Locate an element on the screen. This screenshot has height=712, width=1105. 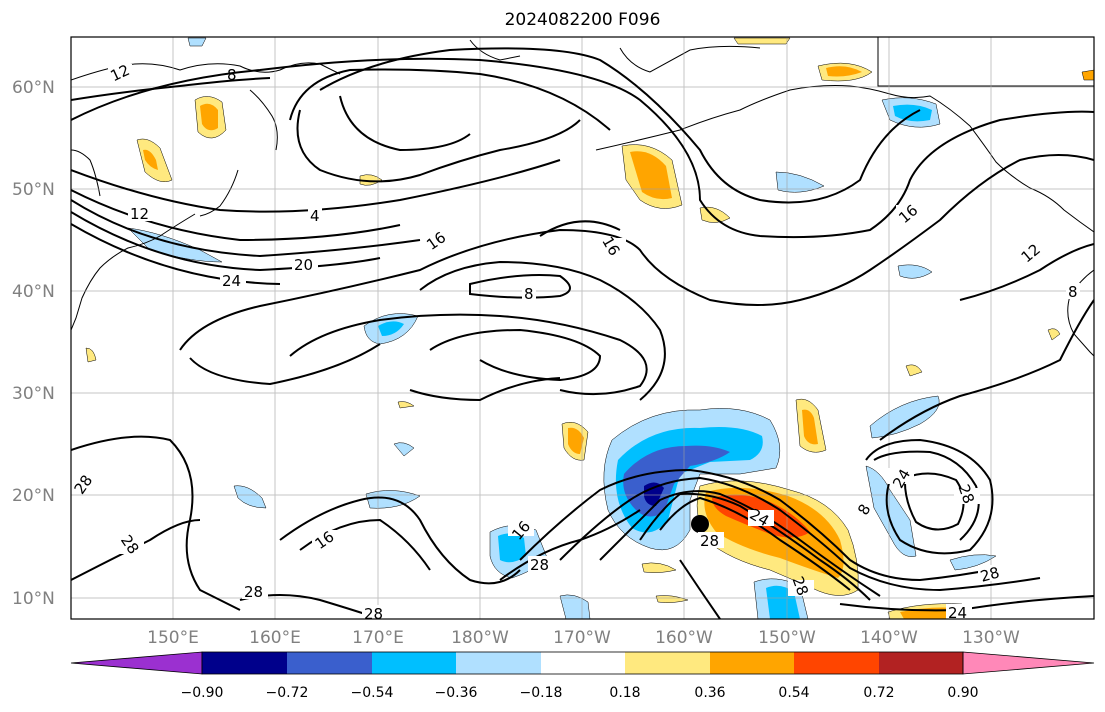
lat-label: 60°N is located at coordinates (33, 88).